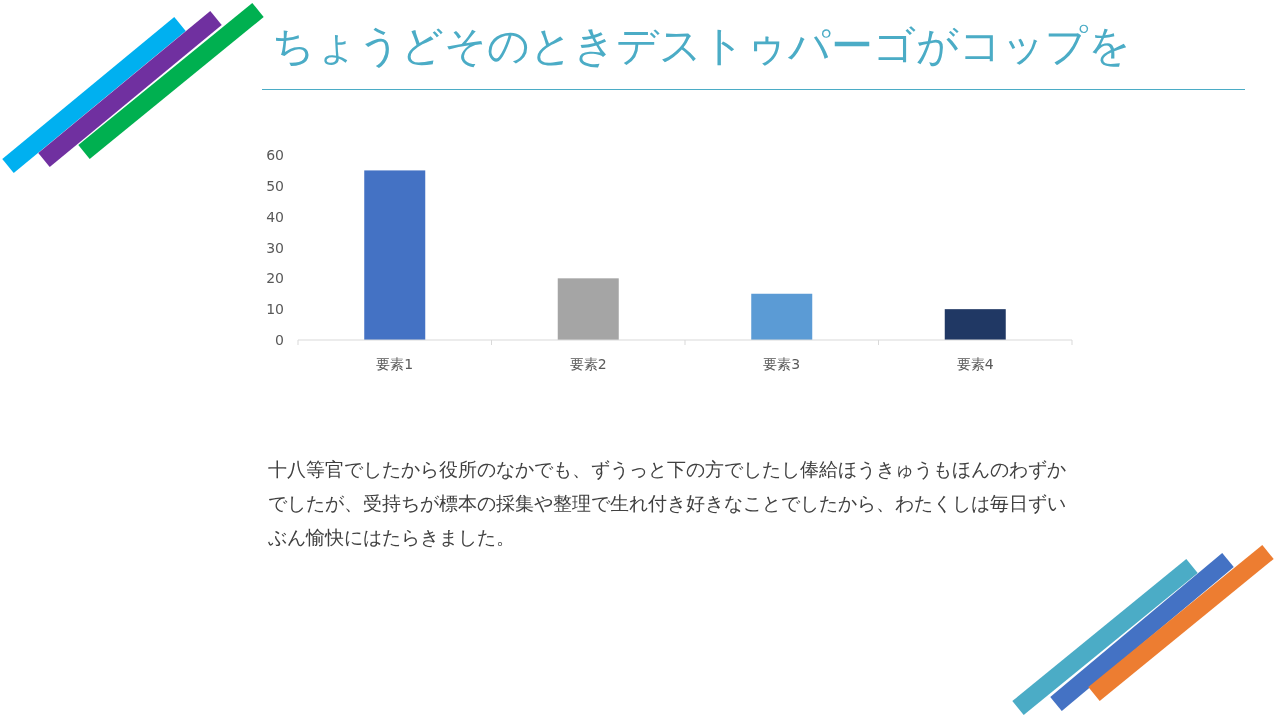  I want to click on x-tick-label: 要素4, so click(975, 364).